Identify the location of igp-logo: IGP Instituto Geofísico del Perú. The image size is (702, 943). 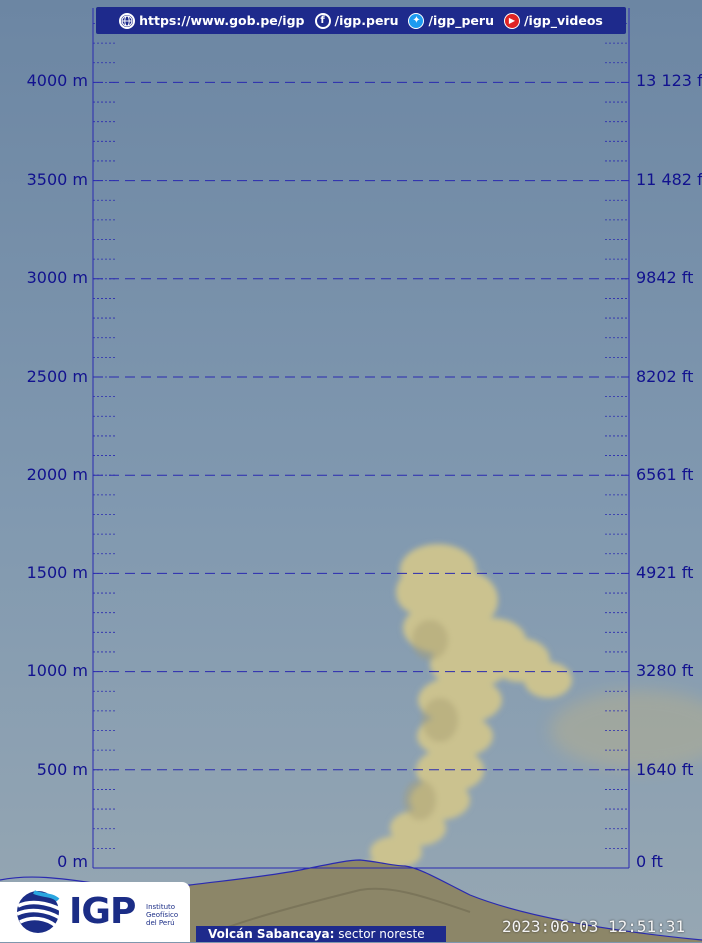
(95, 912).